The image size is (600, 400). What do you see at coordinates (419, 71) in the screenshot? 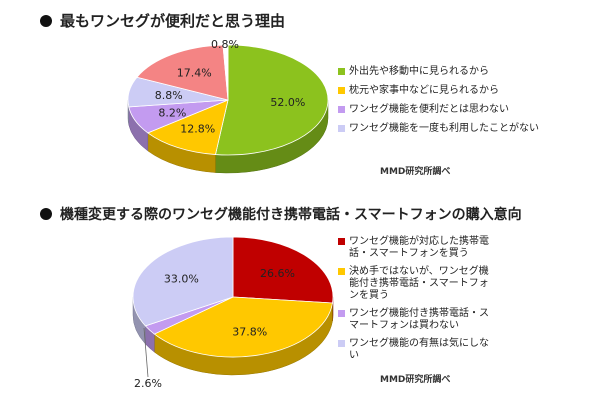
I see `legend-label-1: 外出先や移動中に見られるから` at bounding box center [419, 71].